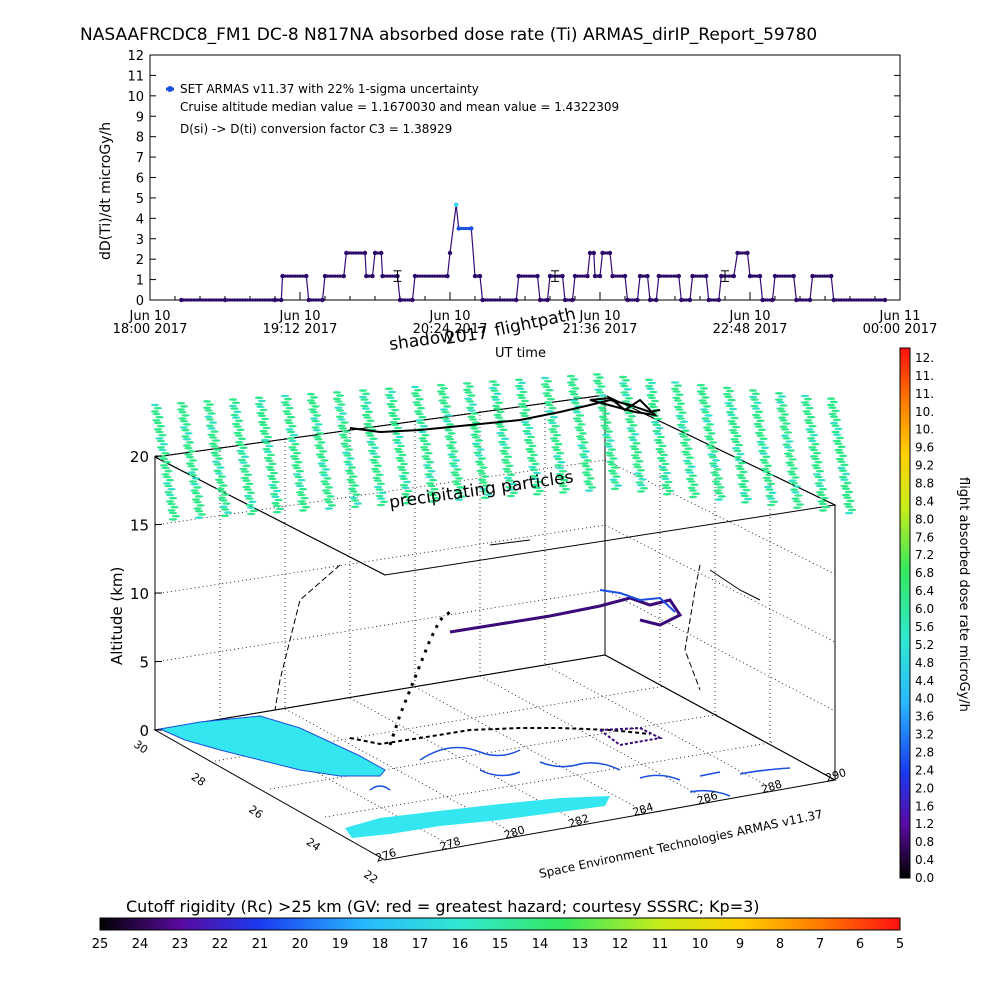  What do you see at coordinates (692, 627) in the screenshot?
I see `flight-wall-projection-right` at bounding box center [692, 627].